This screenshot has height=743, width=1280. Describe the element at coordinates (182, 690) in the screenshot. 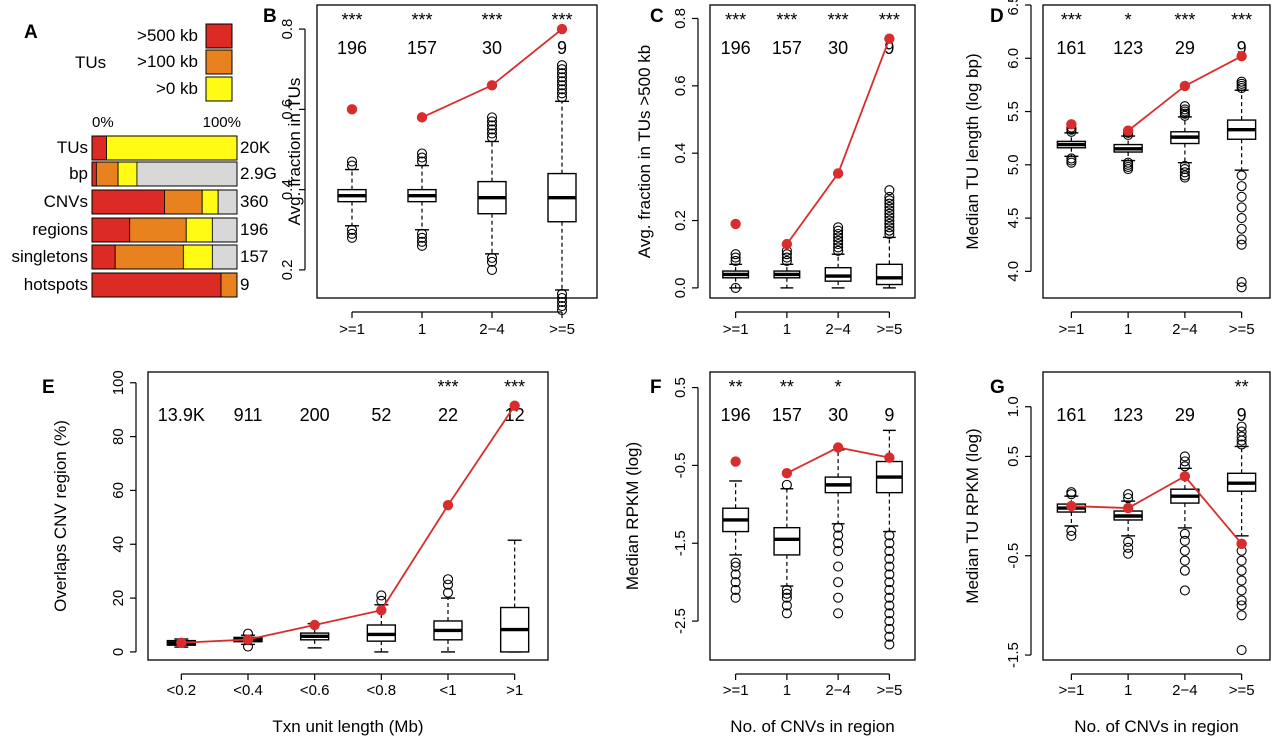

I see `x-tick-label: <0.2` at that location.